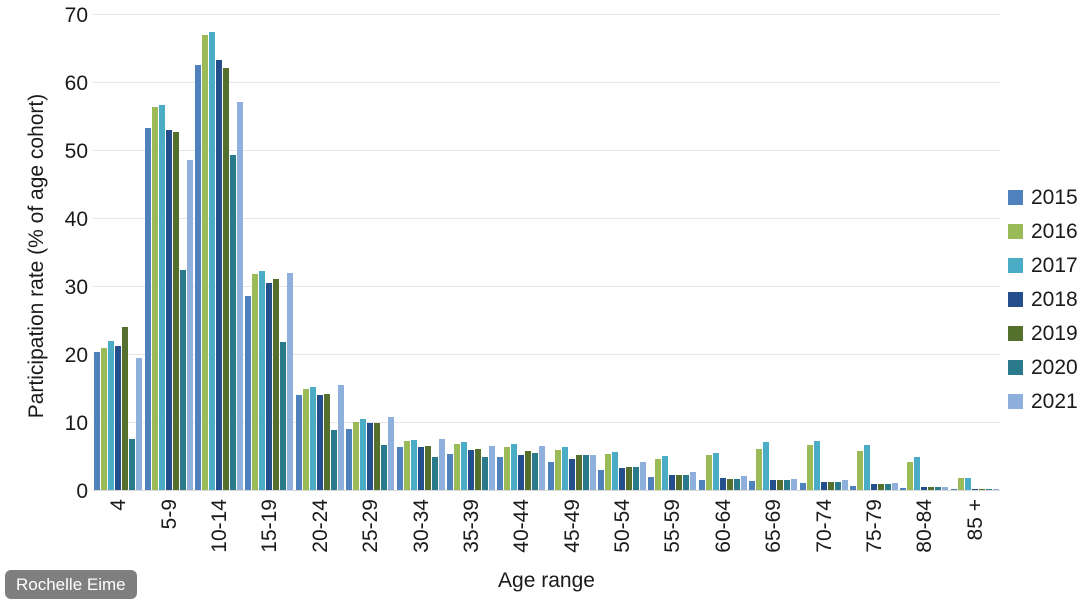 Image resolution: width=1091 pixels, height=605 pixels. Describe the element at coordinates (1043, 231) in the screenshot. I see `legend-item-2016: 2016` at that location.